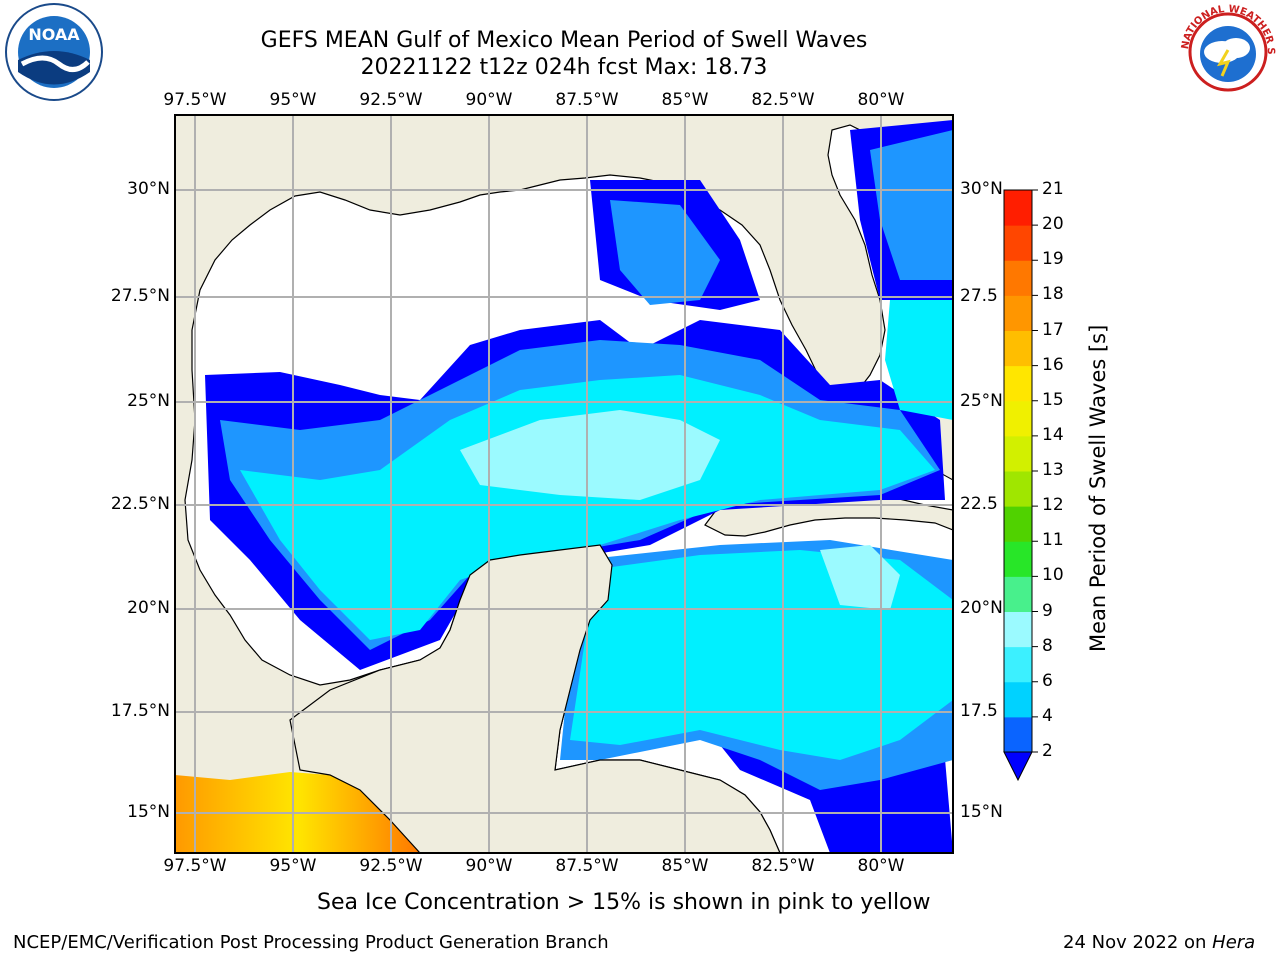 The height and width of the screenshot is (960, 1280). I want to click on lon-label-bottom: 97.5°W, so click(195, 866).